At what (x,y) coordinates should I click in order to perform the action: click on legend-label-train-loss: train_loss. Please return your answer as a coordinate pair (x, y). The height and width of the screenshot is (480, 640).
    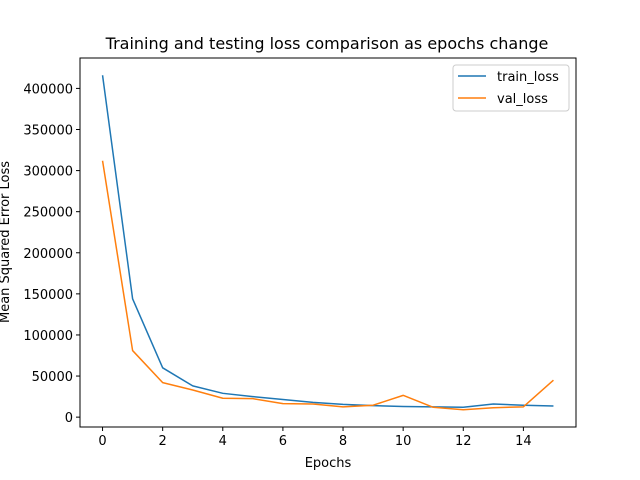
    Looking at the image, I should click on (528, 77).